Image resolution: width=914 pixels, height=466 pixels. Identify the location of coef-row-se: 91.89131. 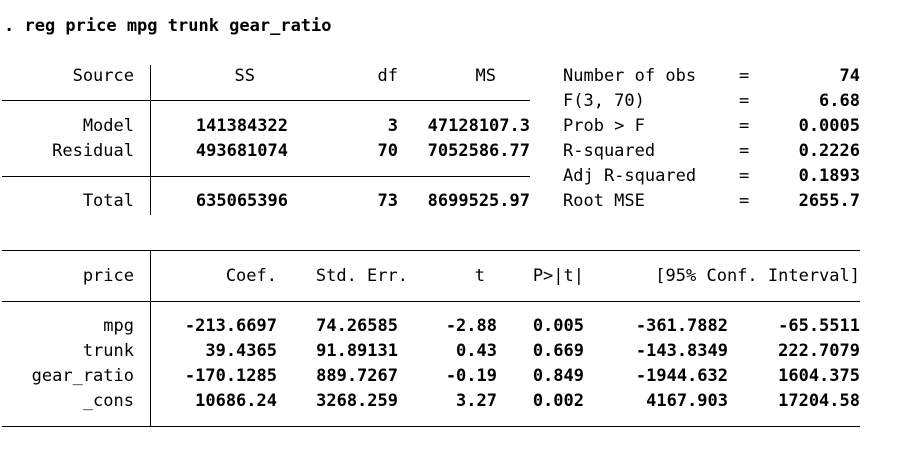
(357, 351).